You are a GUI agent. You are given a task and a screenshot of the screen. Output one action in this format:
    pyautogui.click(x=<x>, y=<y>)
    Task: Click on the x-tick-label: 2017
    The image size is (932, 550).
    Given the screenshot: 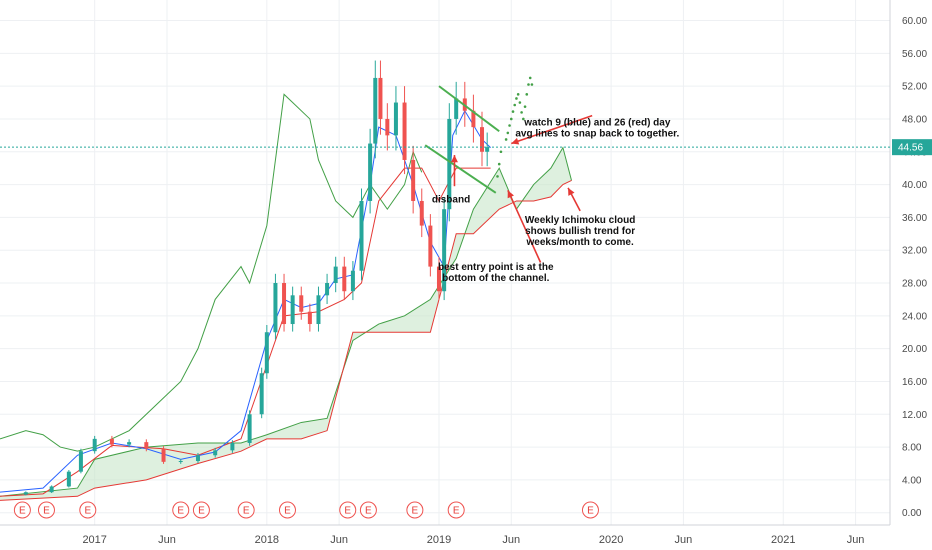 What is the action you would take?
    pyautogui.click(x=94, y=540)
    